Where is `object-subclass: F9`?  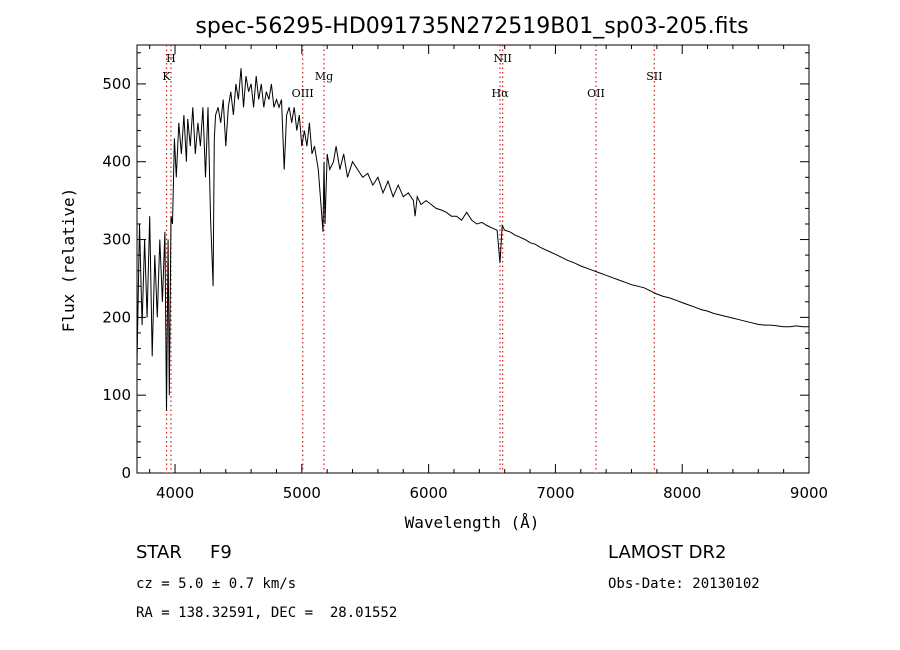 object-subclass: F9 is located at coordinates (221, 552).